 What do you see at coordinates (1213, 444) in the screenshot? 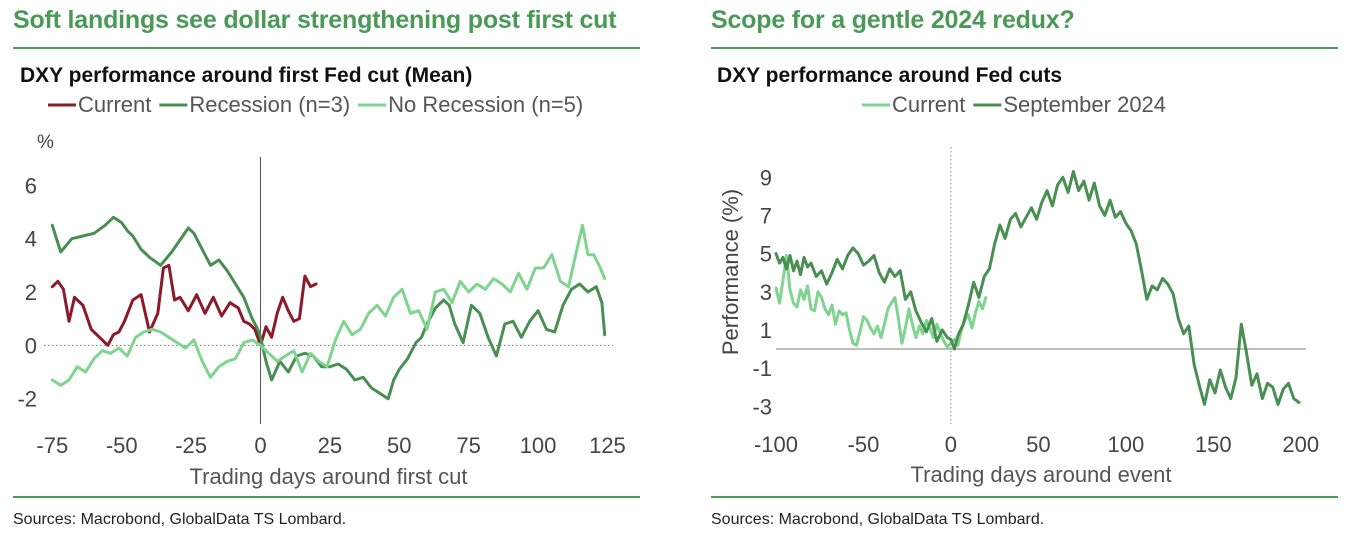
I see `x-tick-label: 150` at bounding box center [1213, 444].